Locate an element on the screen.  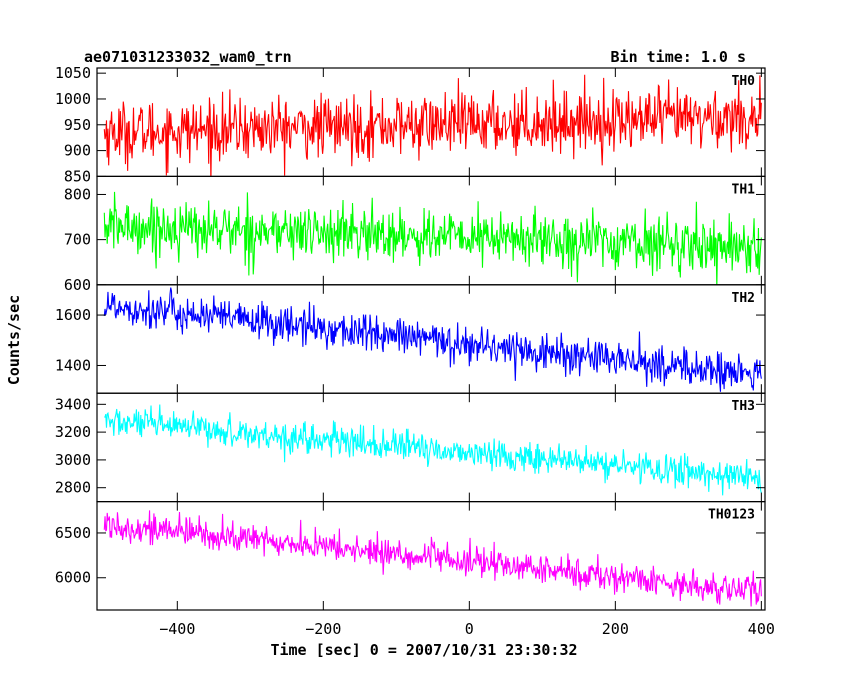
y-tick-label: 700 is located at coordinates (77, 240).